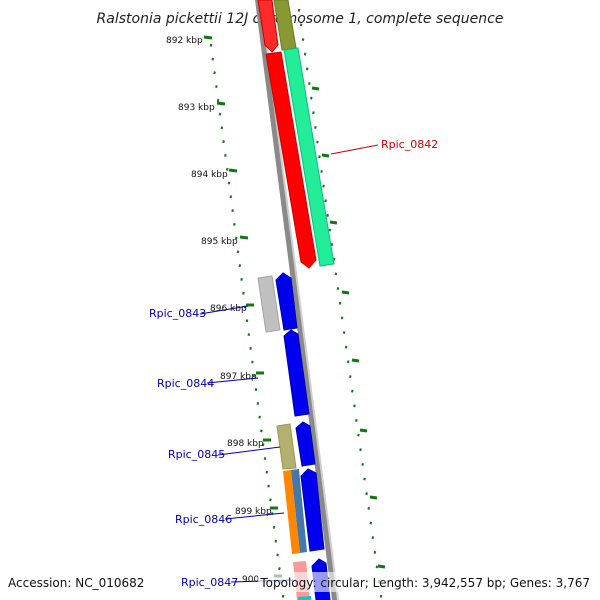  Describe the element at coordinates (312, 510) in the screenshot. I see `gene-rpic-0846-blue-feature` at that location.